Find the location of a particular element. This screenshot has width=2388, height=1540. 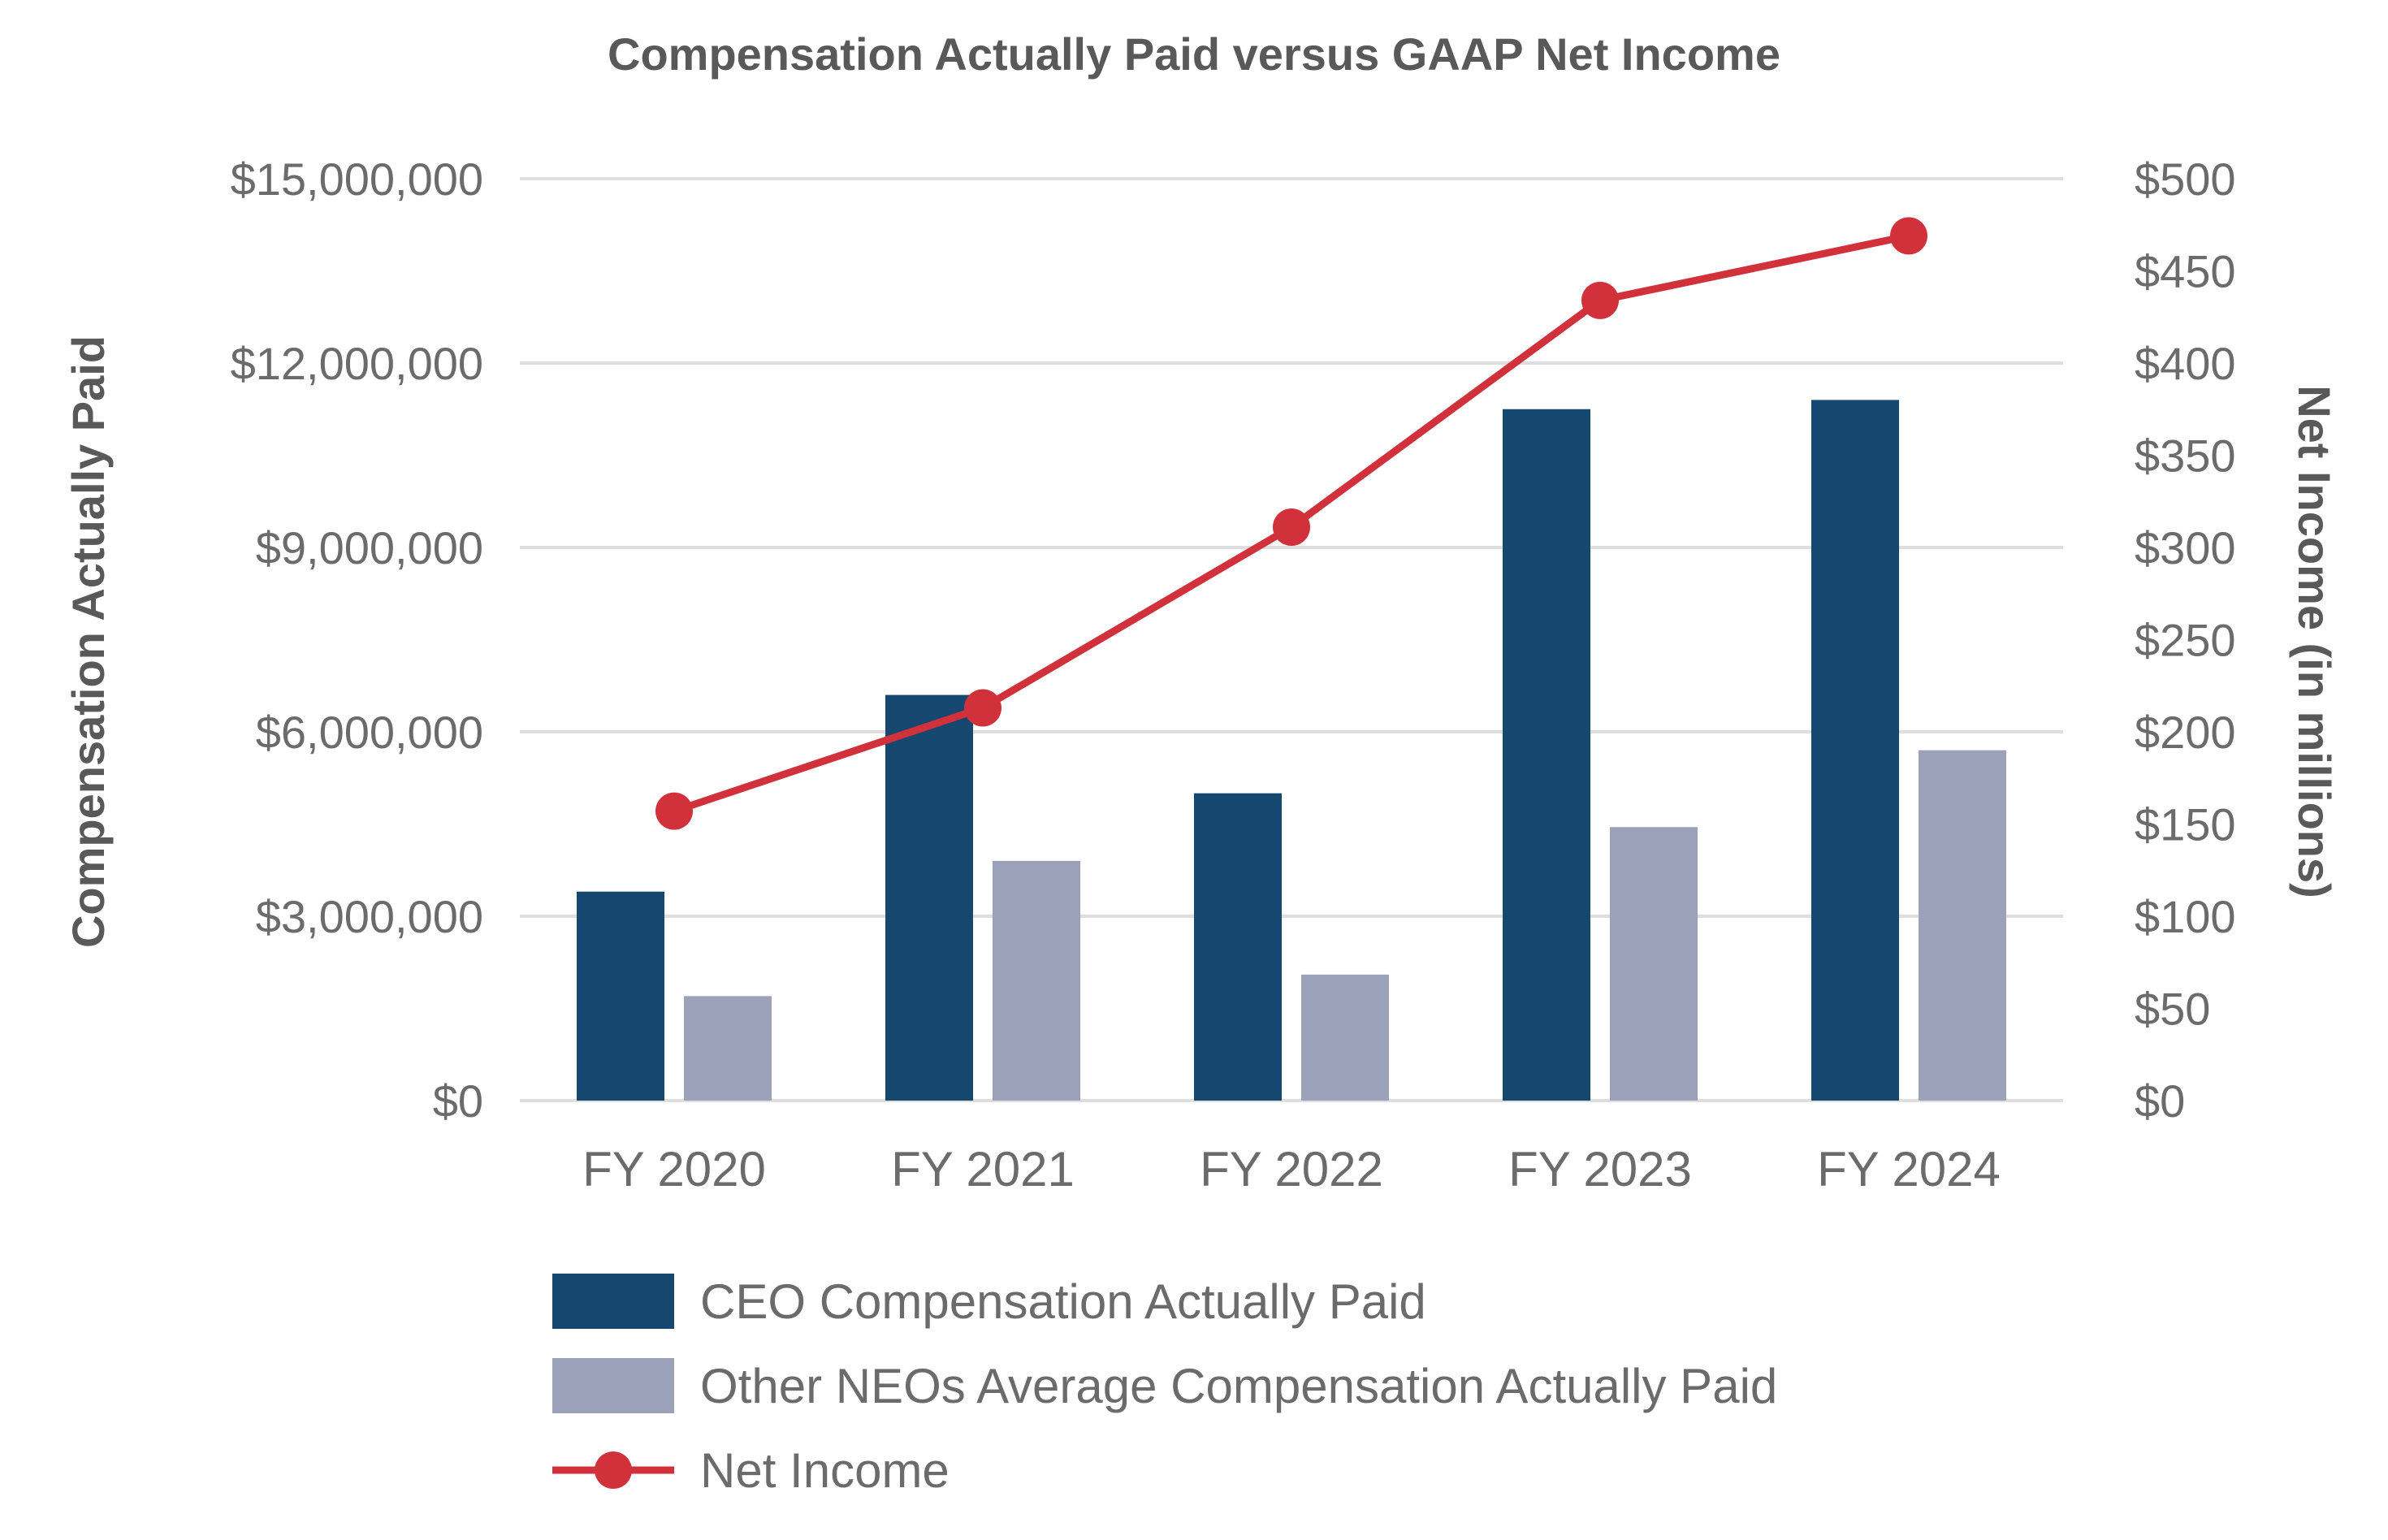

x-tick-label: FY 2022 is located at coordinates (1291, 1169).